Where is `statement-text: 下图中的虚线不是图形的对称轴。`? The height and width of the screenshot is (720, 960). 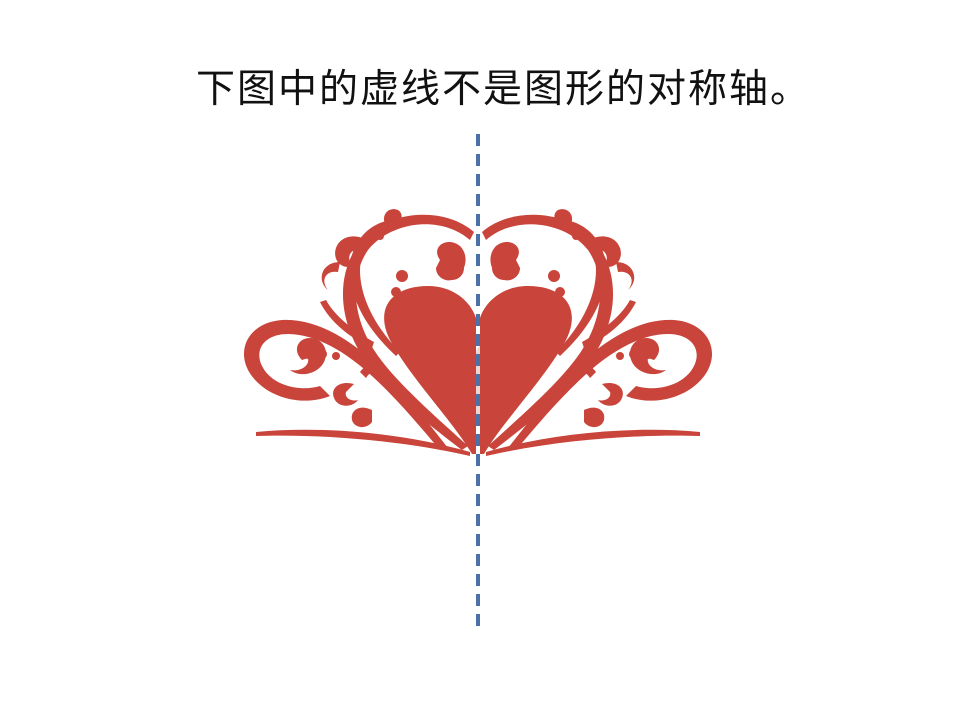
statement-text: 下图中的虚线不是图形的对称轴。 is located at coordinates (504, 89).